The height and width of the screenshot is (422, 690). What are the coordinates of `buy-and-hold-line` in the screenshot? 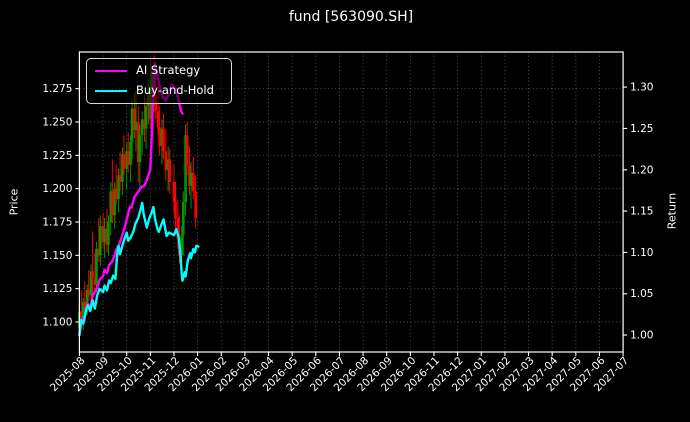 It's located at (139, 269).